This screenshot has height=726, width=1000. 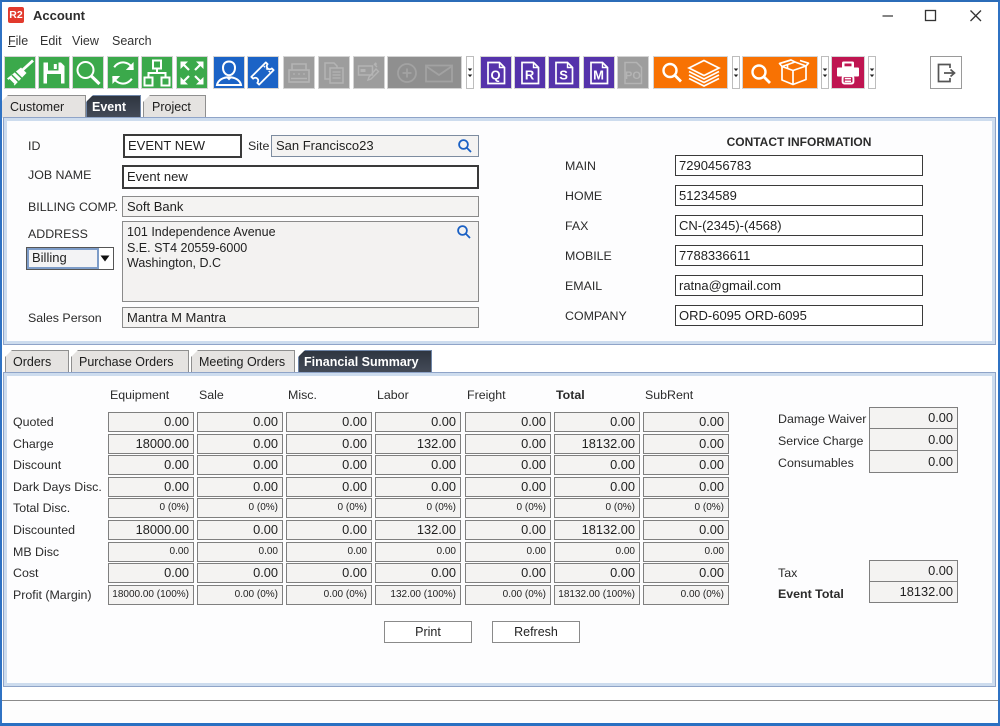 What do you see at coordinates (633, 76) in the screenshot?
I see `svg-text: PO` at bounding box center [633, 76].